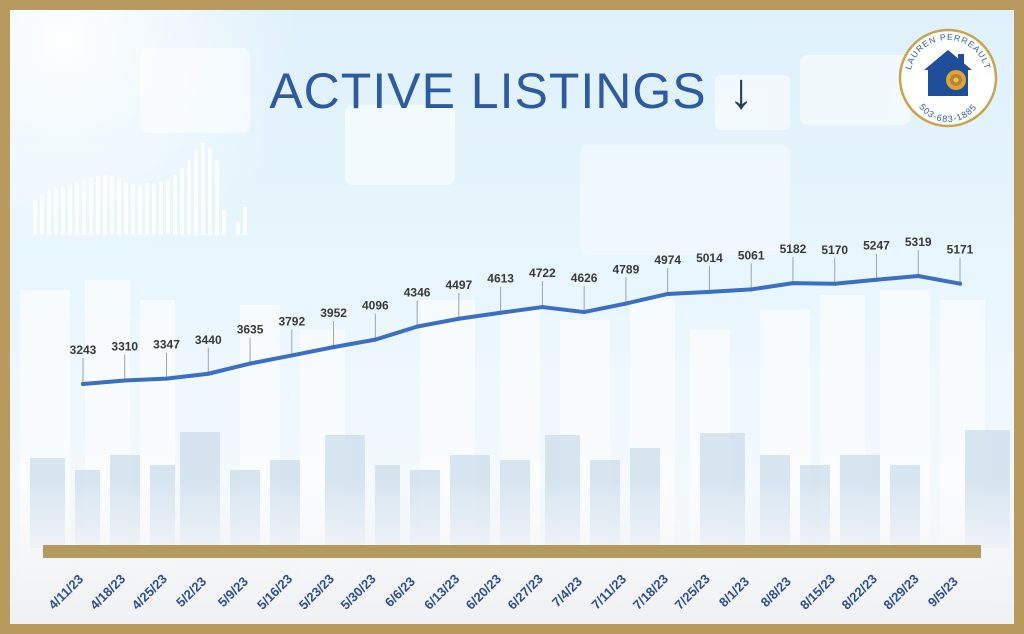  I want to click on x-tick-label: 7/18/23, so click(650, 591).